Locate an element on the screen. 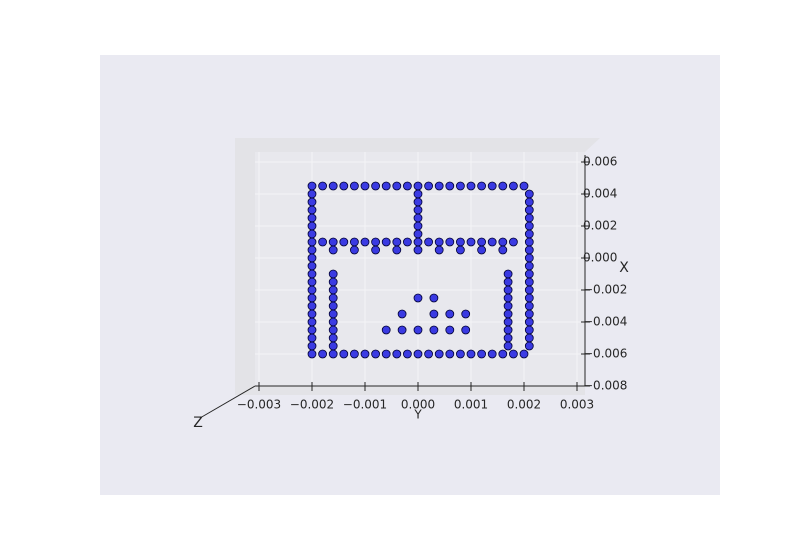 The image size is (800, 554). x-tick-label: −0.002 is located at coordinates (605, 290).